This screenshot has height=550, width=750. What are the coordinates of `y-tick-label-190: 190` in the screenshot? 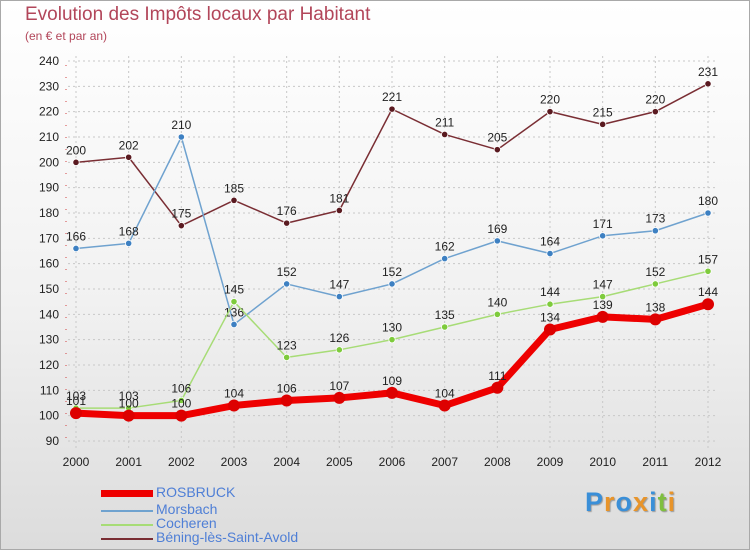 It's located at (49, 188).